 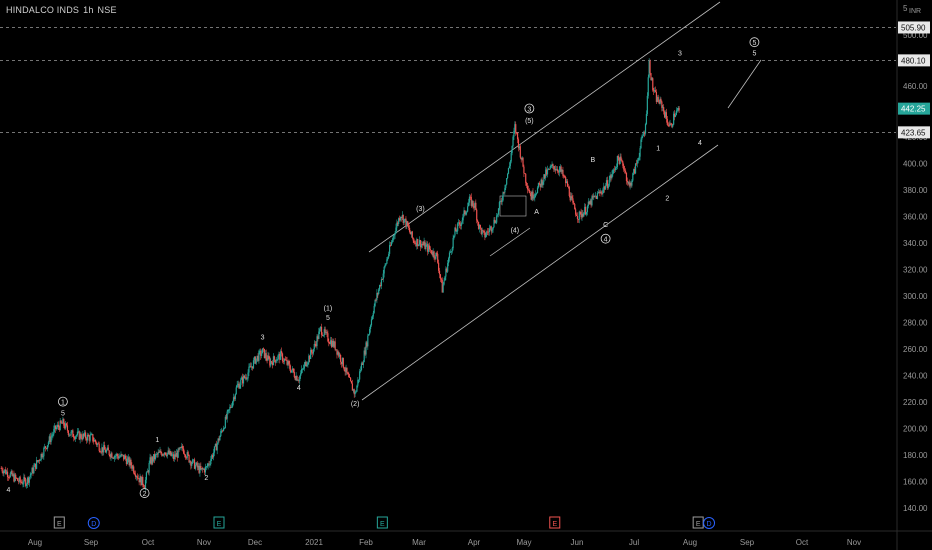 What do you see at coordinates (536, 212) in the screenshot?
I see `wave-label: A` at bounding box center [536, 212].